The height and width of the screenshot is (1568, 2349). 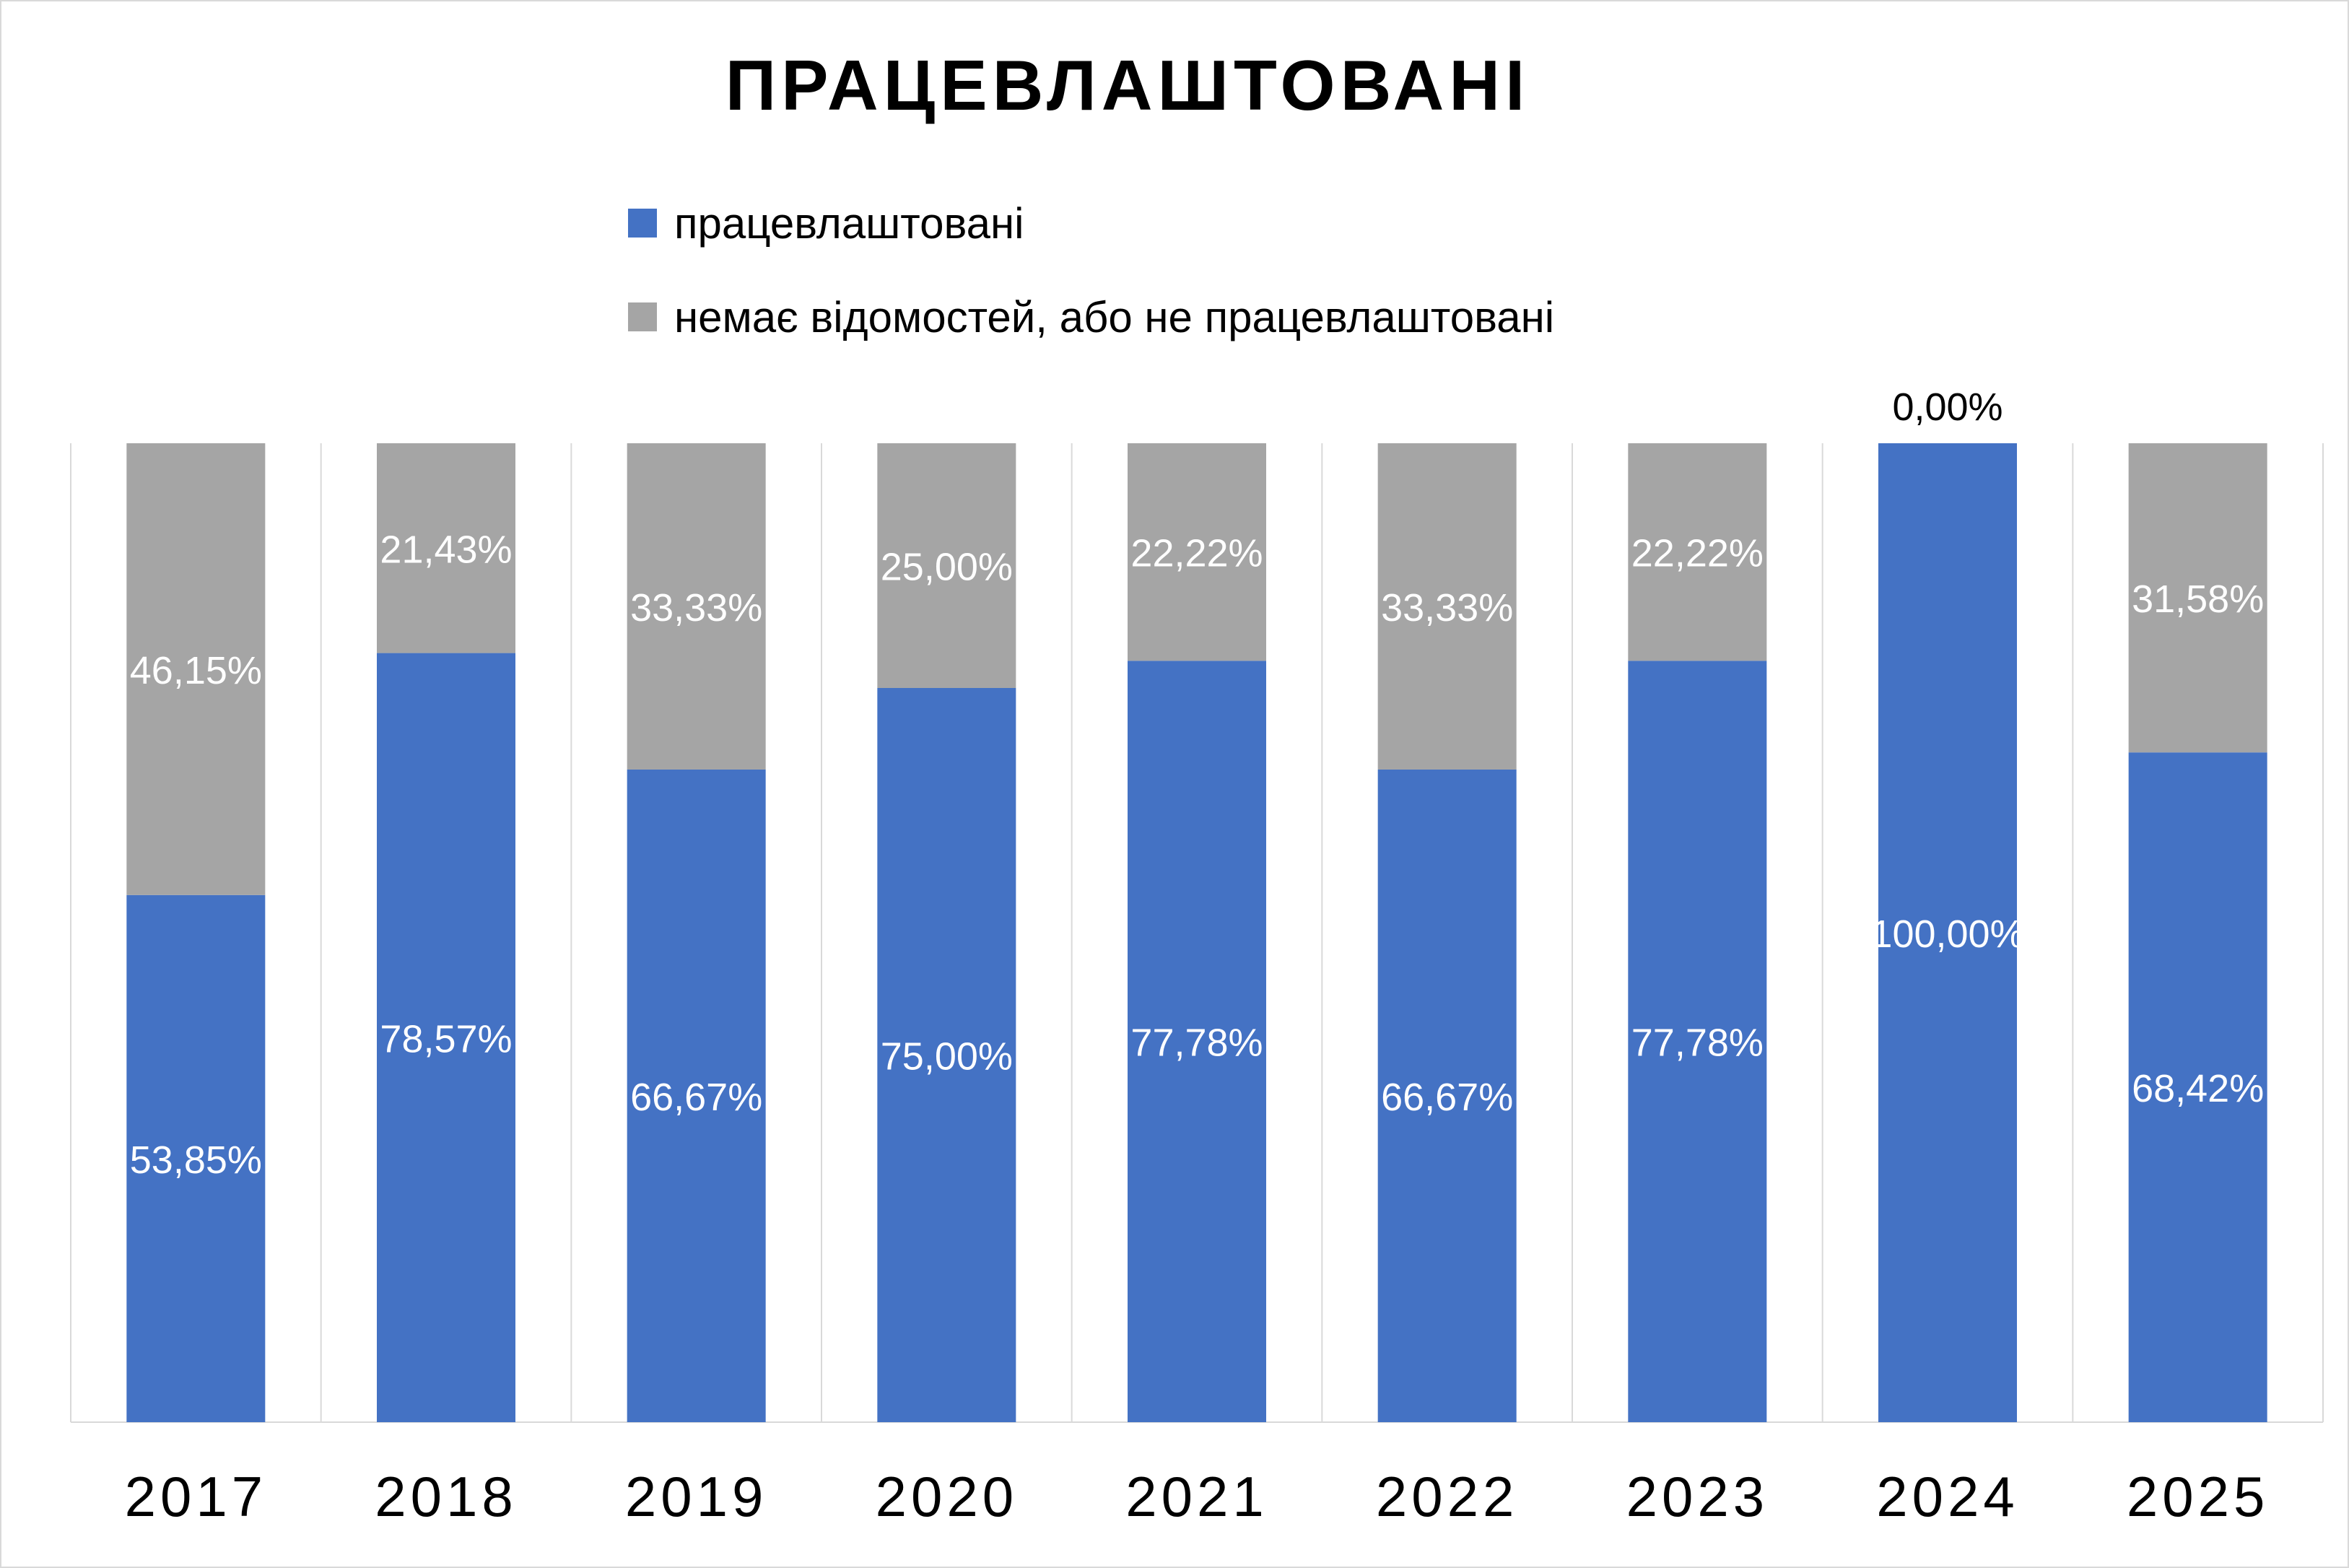 I want to click on bar-employed-2023, so click(x=1697, y=1041).